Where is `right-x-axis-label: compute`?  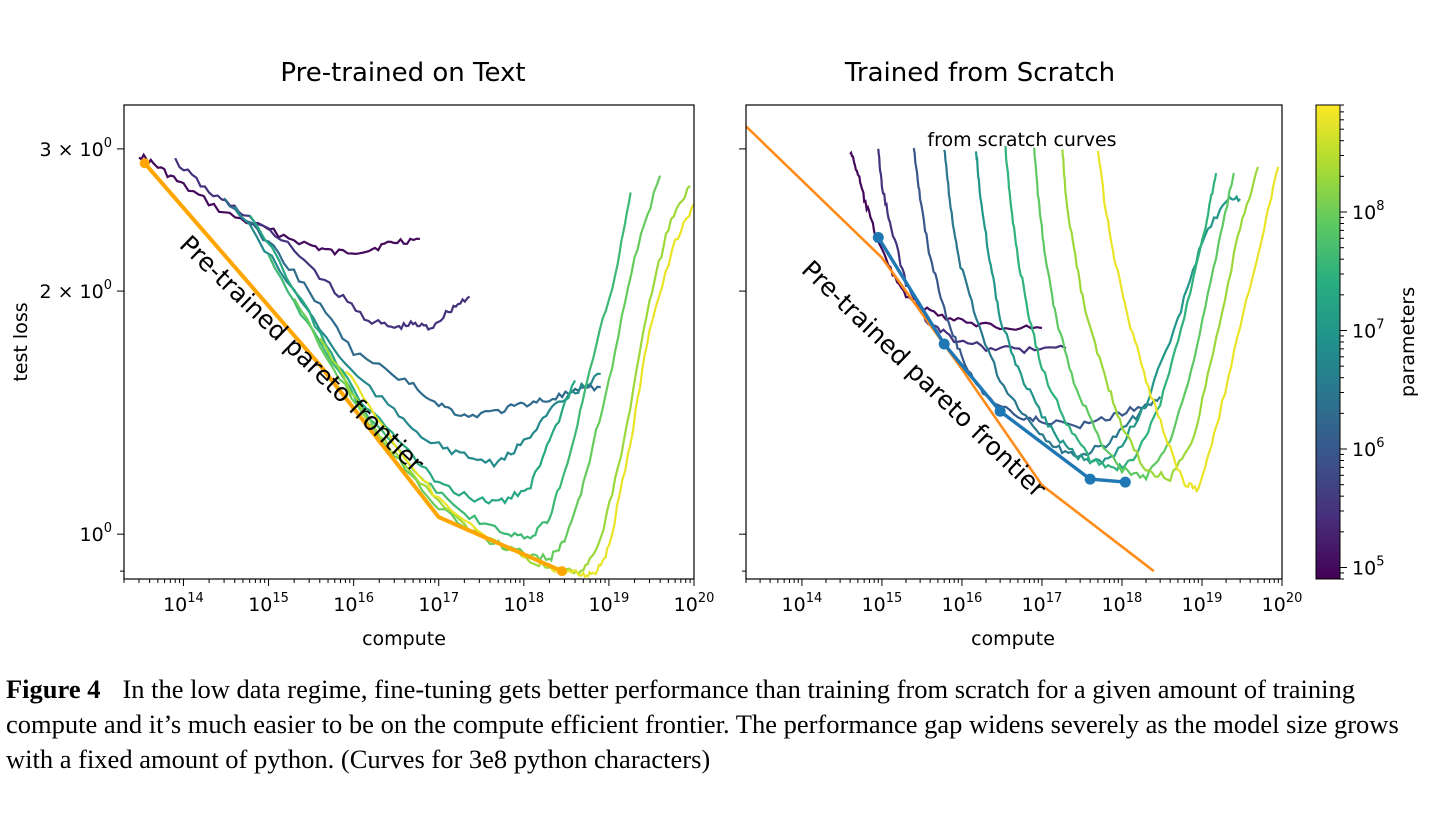 right-x-axis-label: compute is located at coordinates (1013, 639).